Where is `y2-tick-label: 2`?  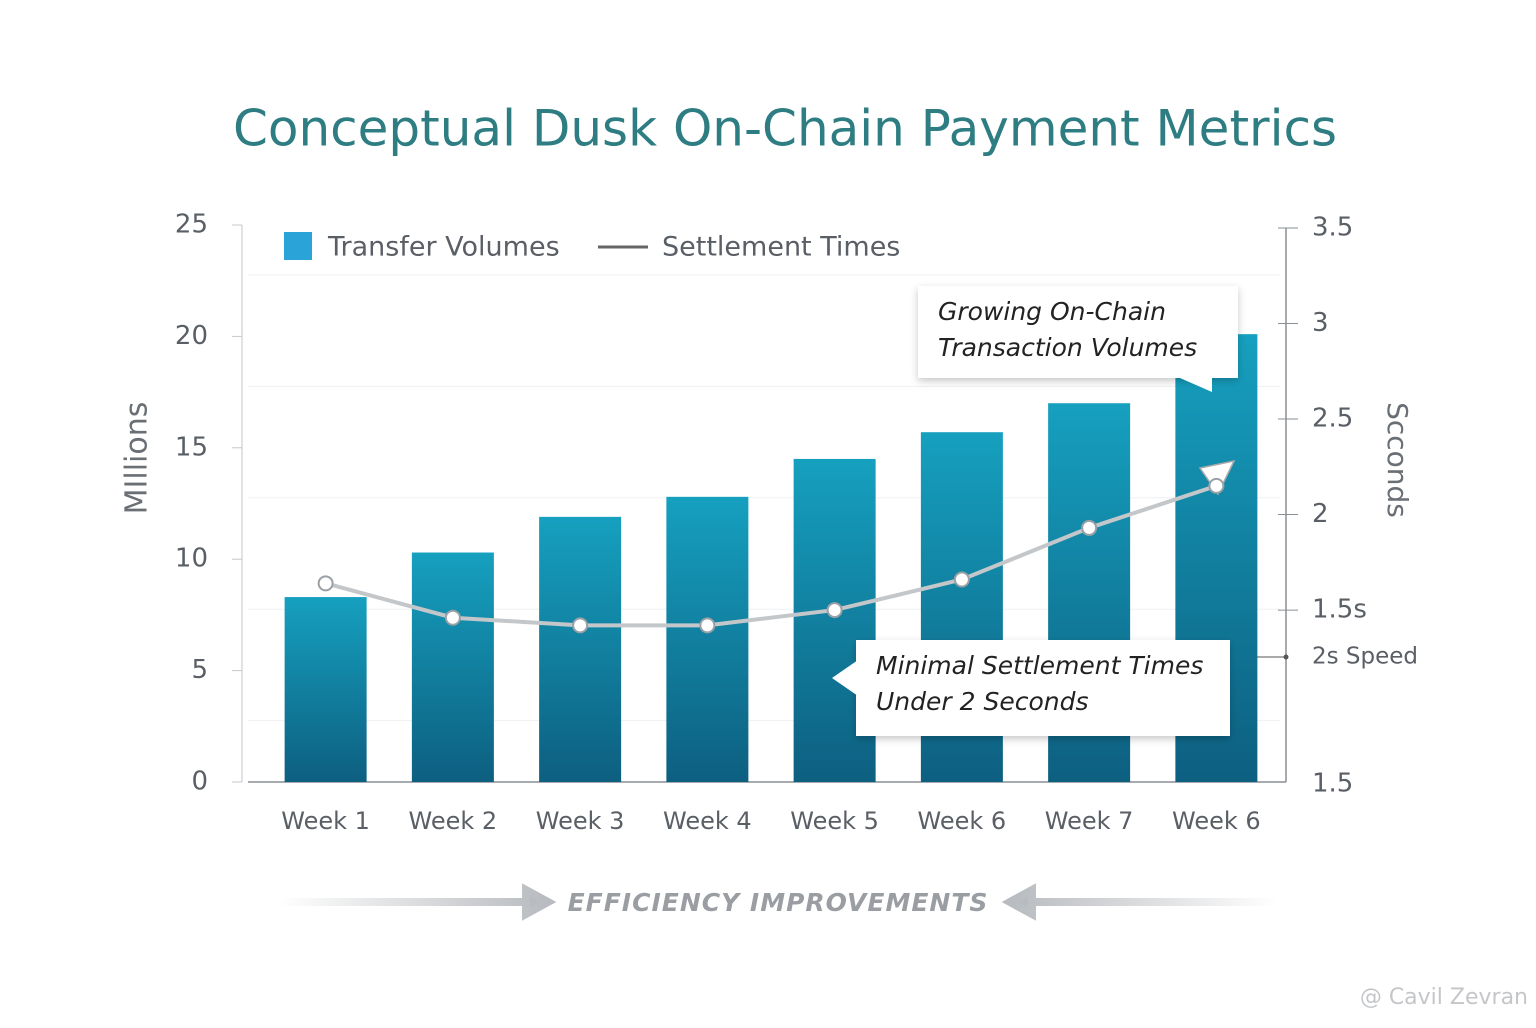 y2-tick-label: 2 is located at coordinates (1320, 514).